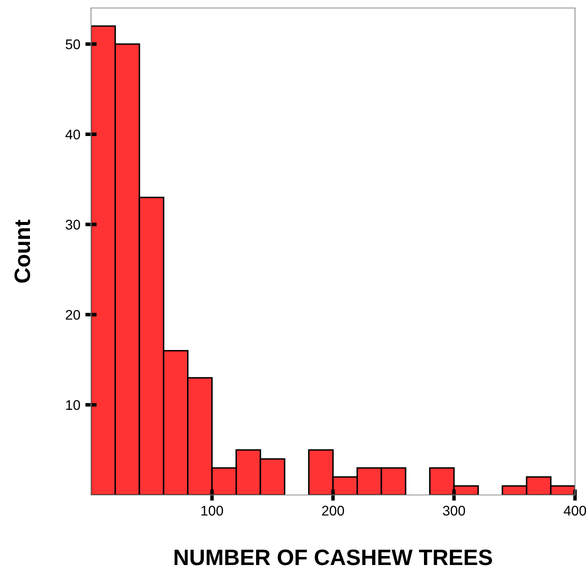 The height and width of the screenshot is (569, 586). Describe the element at coordinates (72, 135) in the screenshot. I see `y-tick-label: 40` at that location.